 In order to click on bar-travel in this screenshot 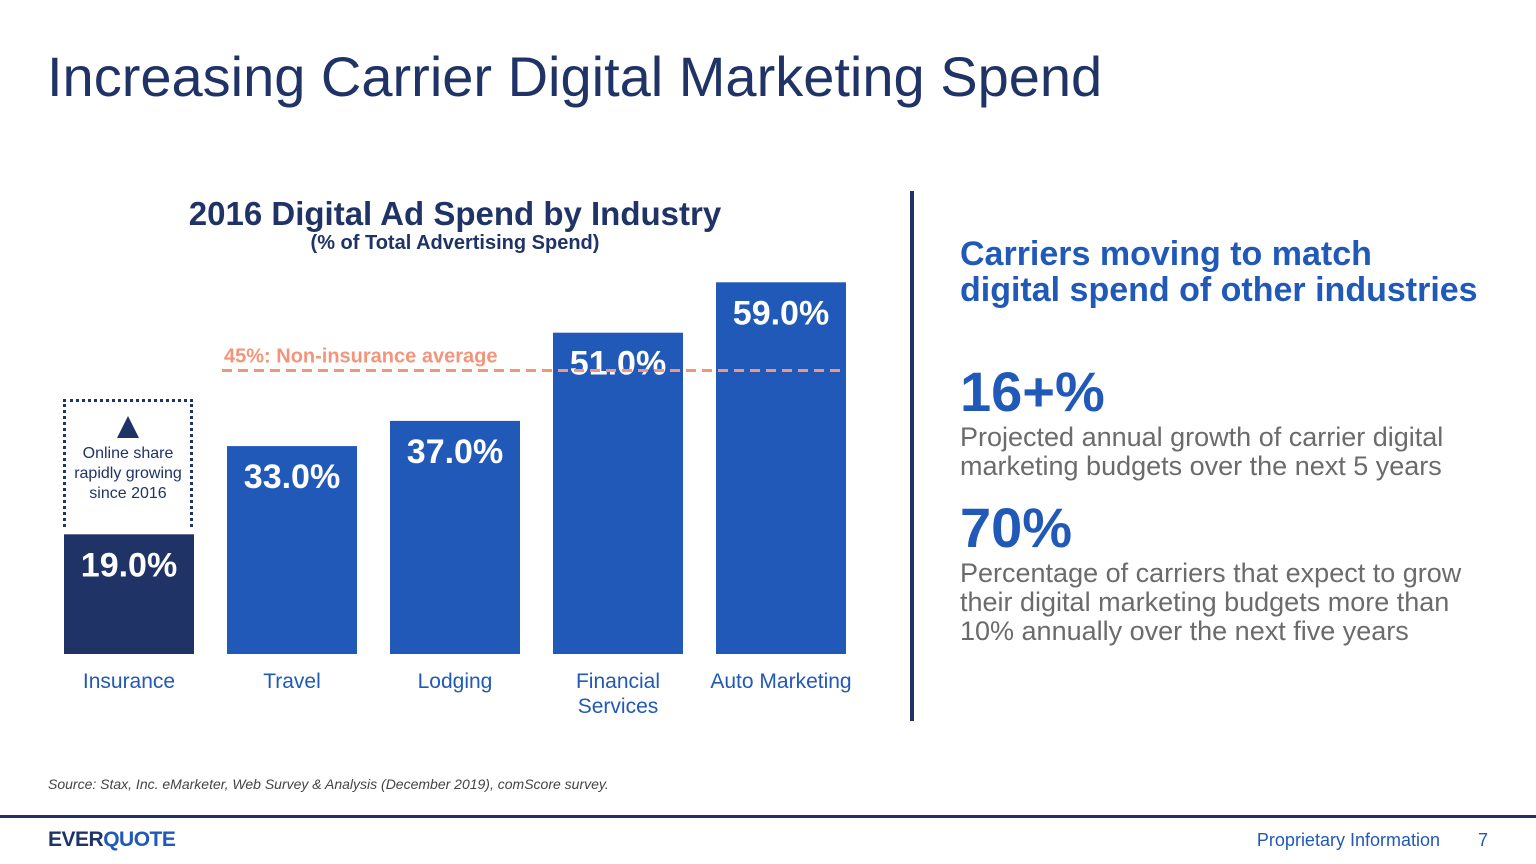, I will do `click(292, 550)`.